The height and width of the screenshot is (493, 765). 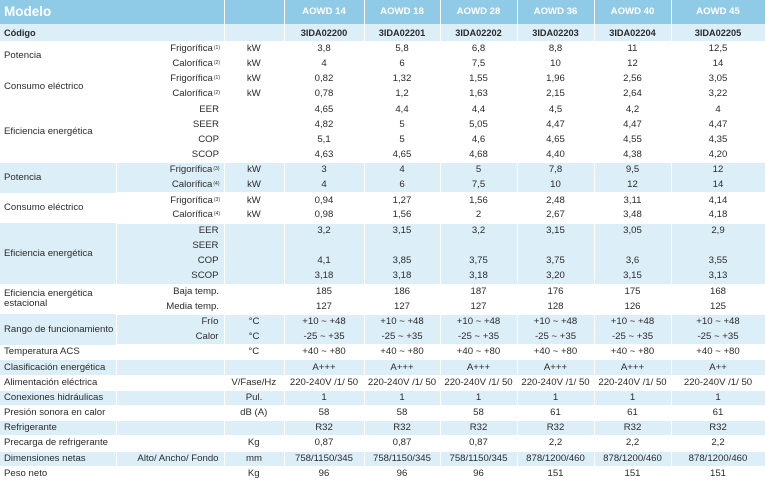 What do you see at coordinates (479, 216) in the screenshot?
I see `row-value: 2` at bounding box center [479, 216].